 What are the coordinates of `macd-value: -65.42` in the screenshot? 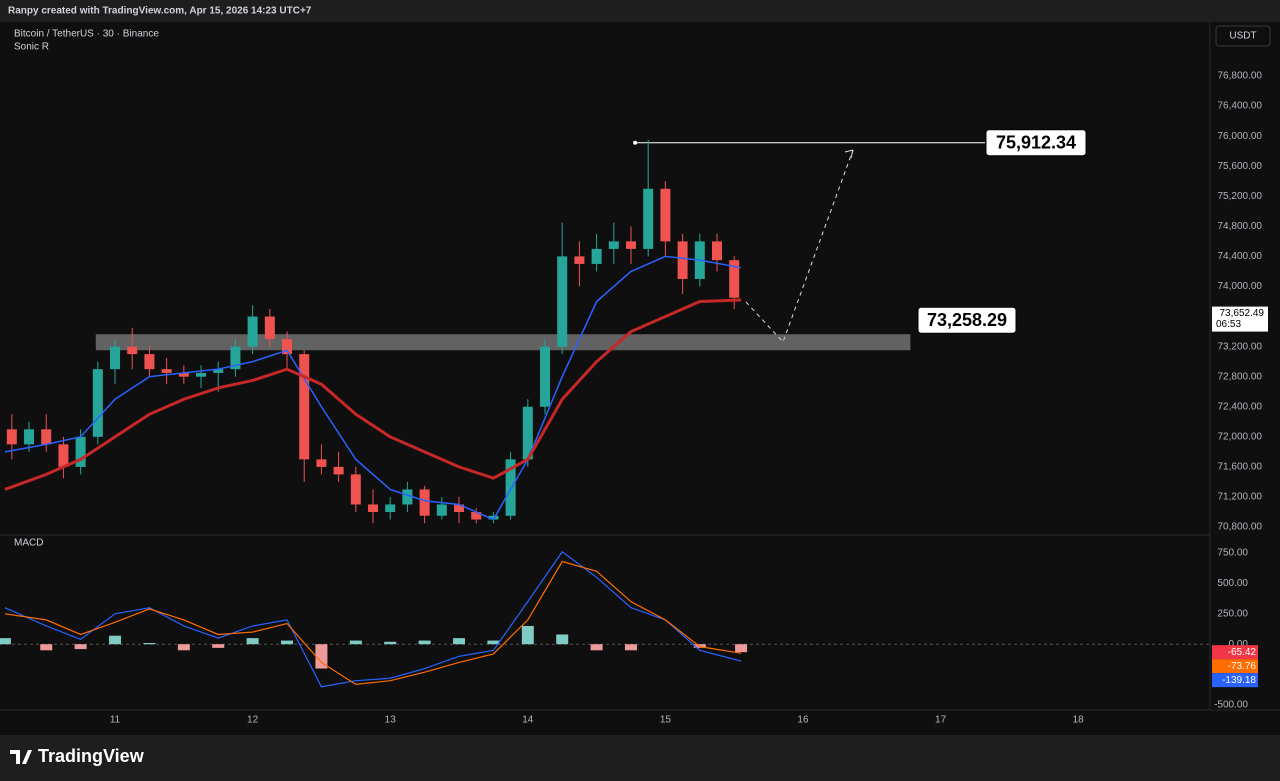 It's located at (1242, 652).